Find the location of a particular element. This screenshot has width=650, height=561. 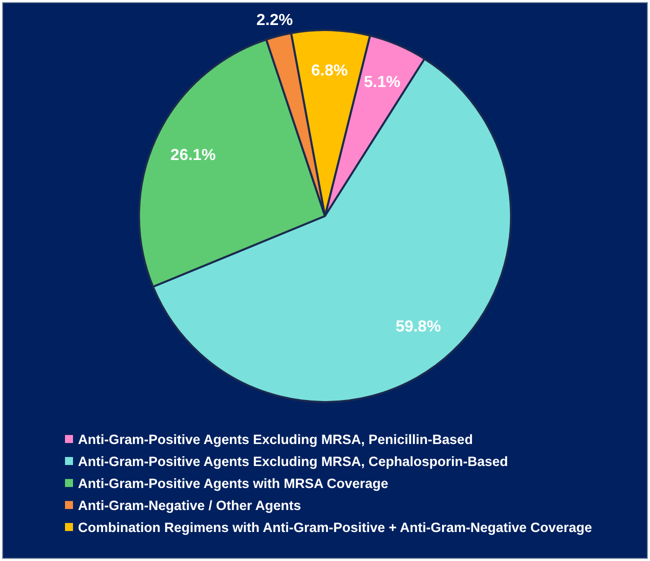

legend-label: Anti-Gram-Positive Agents Excluding MRSA, Penicillin-Based is located at coordinates (275, 439).